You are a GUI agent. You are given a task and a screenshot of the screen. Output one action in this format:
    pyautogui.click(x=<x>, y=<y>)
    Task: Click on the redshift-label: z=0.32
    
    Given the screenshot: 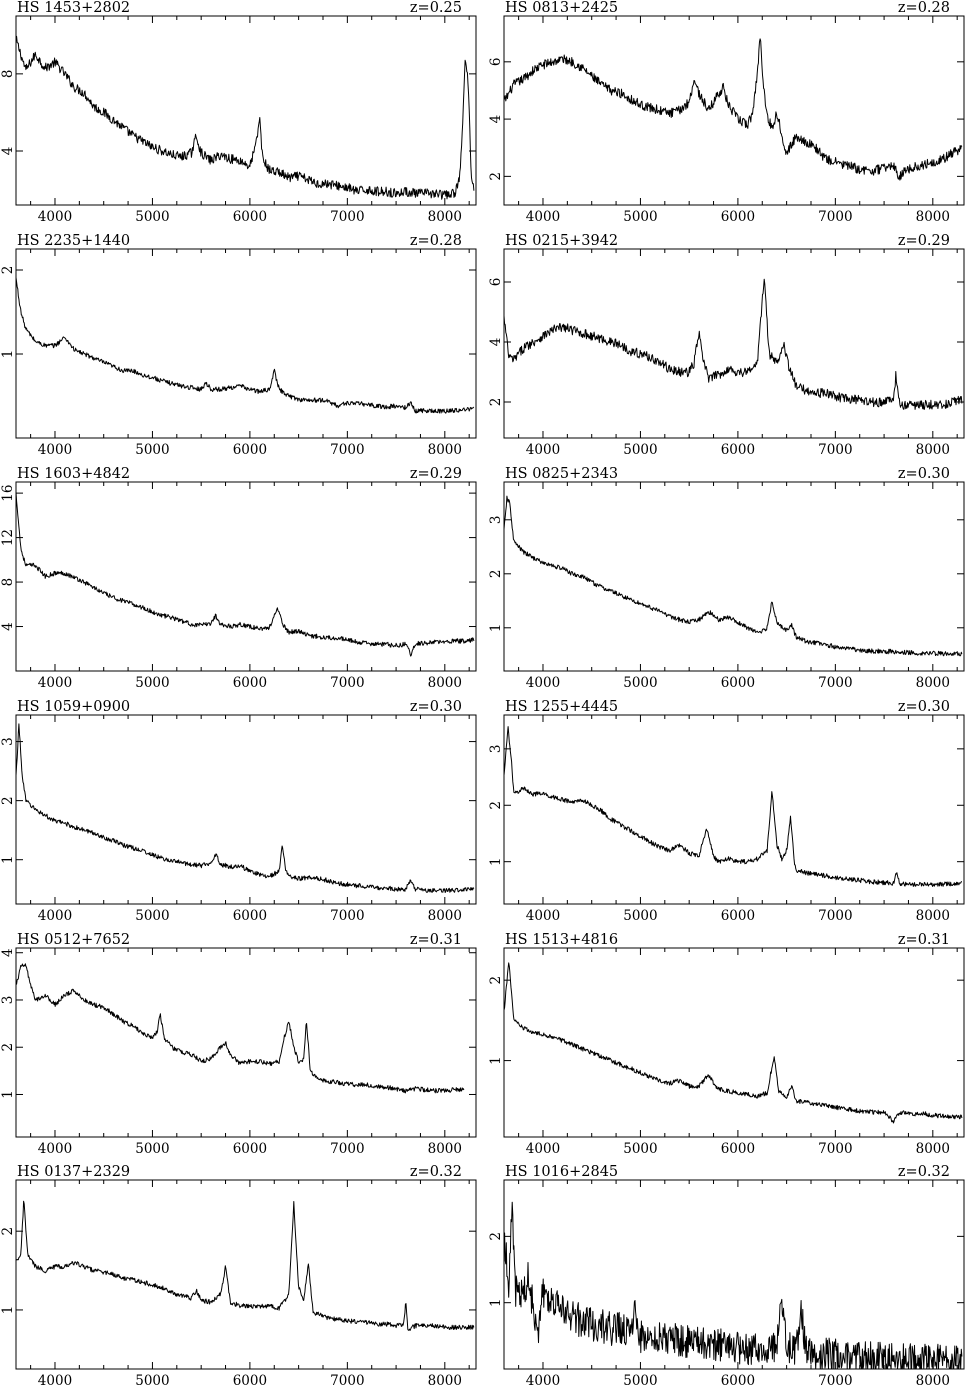 What is the action you would take?
    pyautogui.click(x=924, y=1172)
    